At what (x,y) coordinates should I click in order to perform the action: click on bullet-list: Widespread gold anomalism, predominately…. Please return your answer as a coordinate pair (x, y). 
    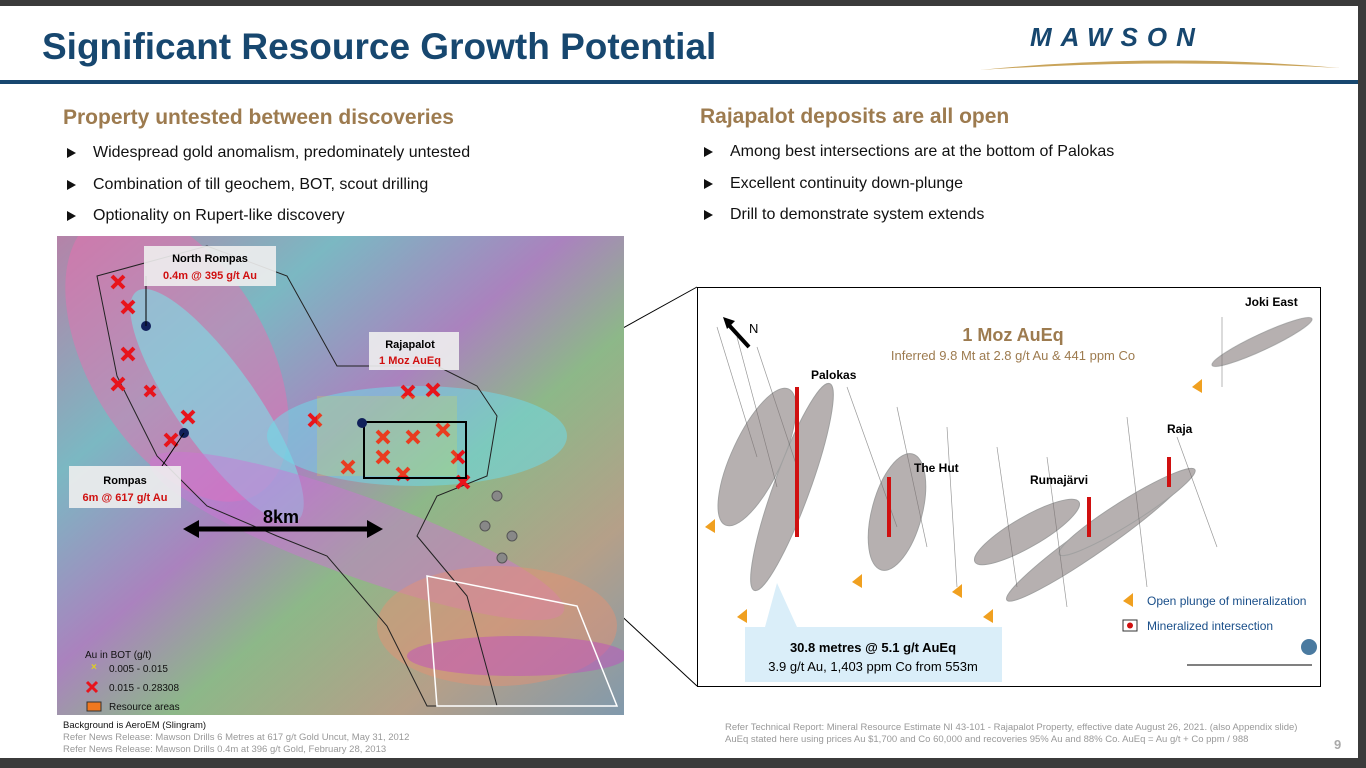
    Looking at the image, I should click on (266, 191).